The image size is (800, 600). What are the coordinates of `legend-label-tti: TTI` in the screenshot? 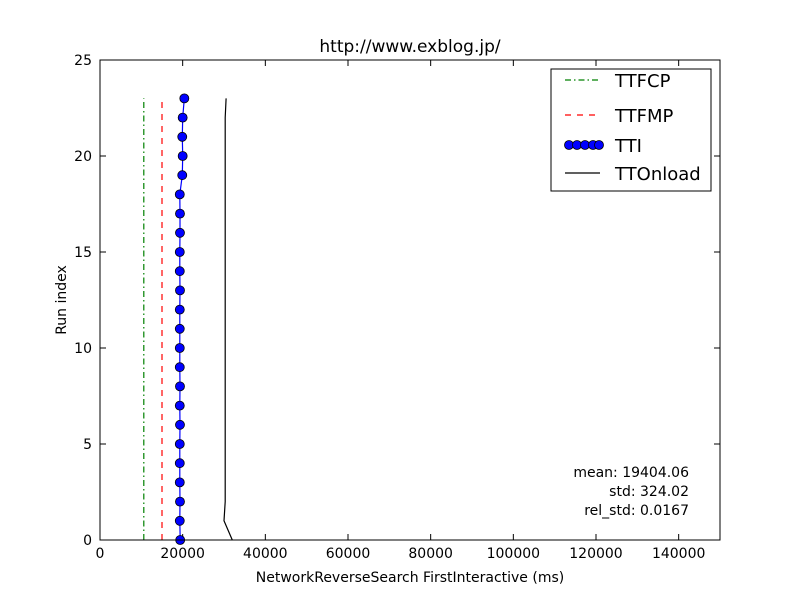 It's located at (628, 146).